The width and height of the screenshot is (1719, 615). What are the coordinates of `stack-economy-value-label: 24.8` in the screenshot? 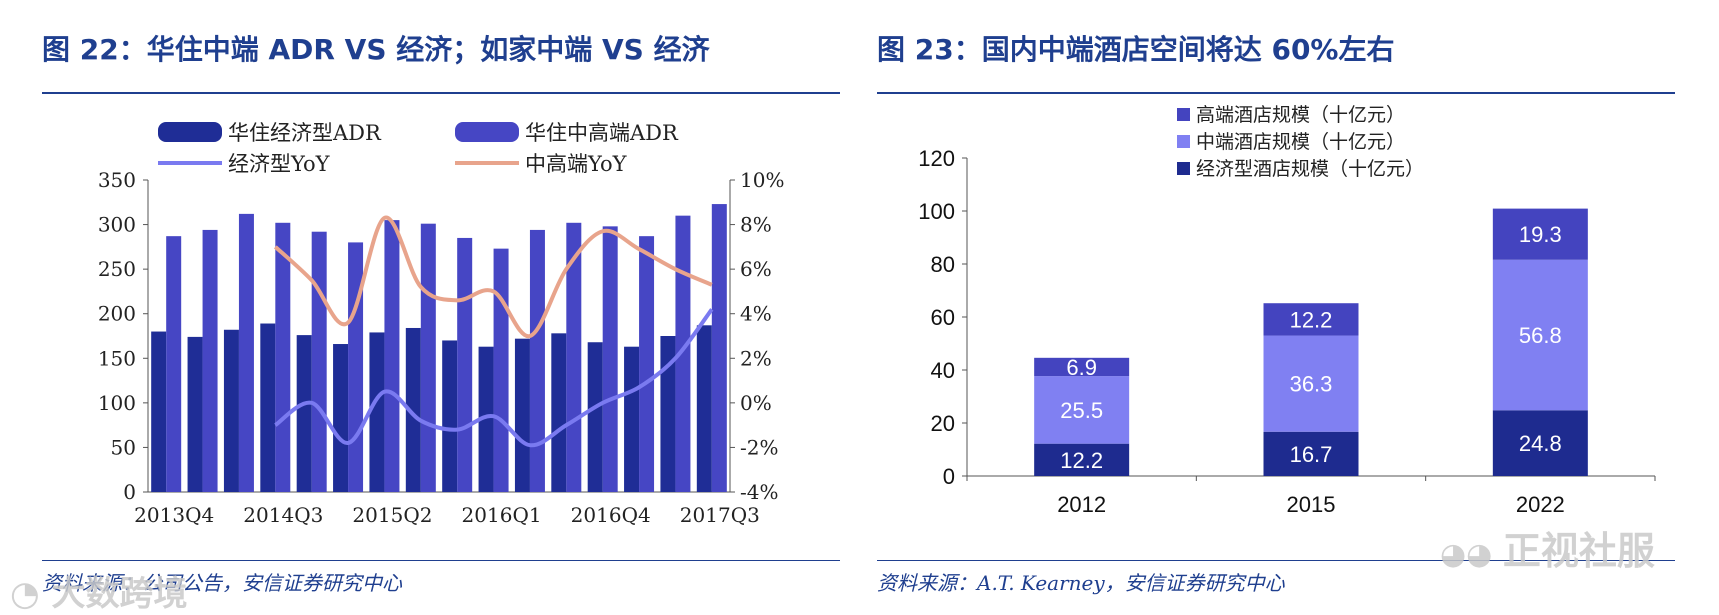 It's located at (1540, 443).